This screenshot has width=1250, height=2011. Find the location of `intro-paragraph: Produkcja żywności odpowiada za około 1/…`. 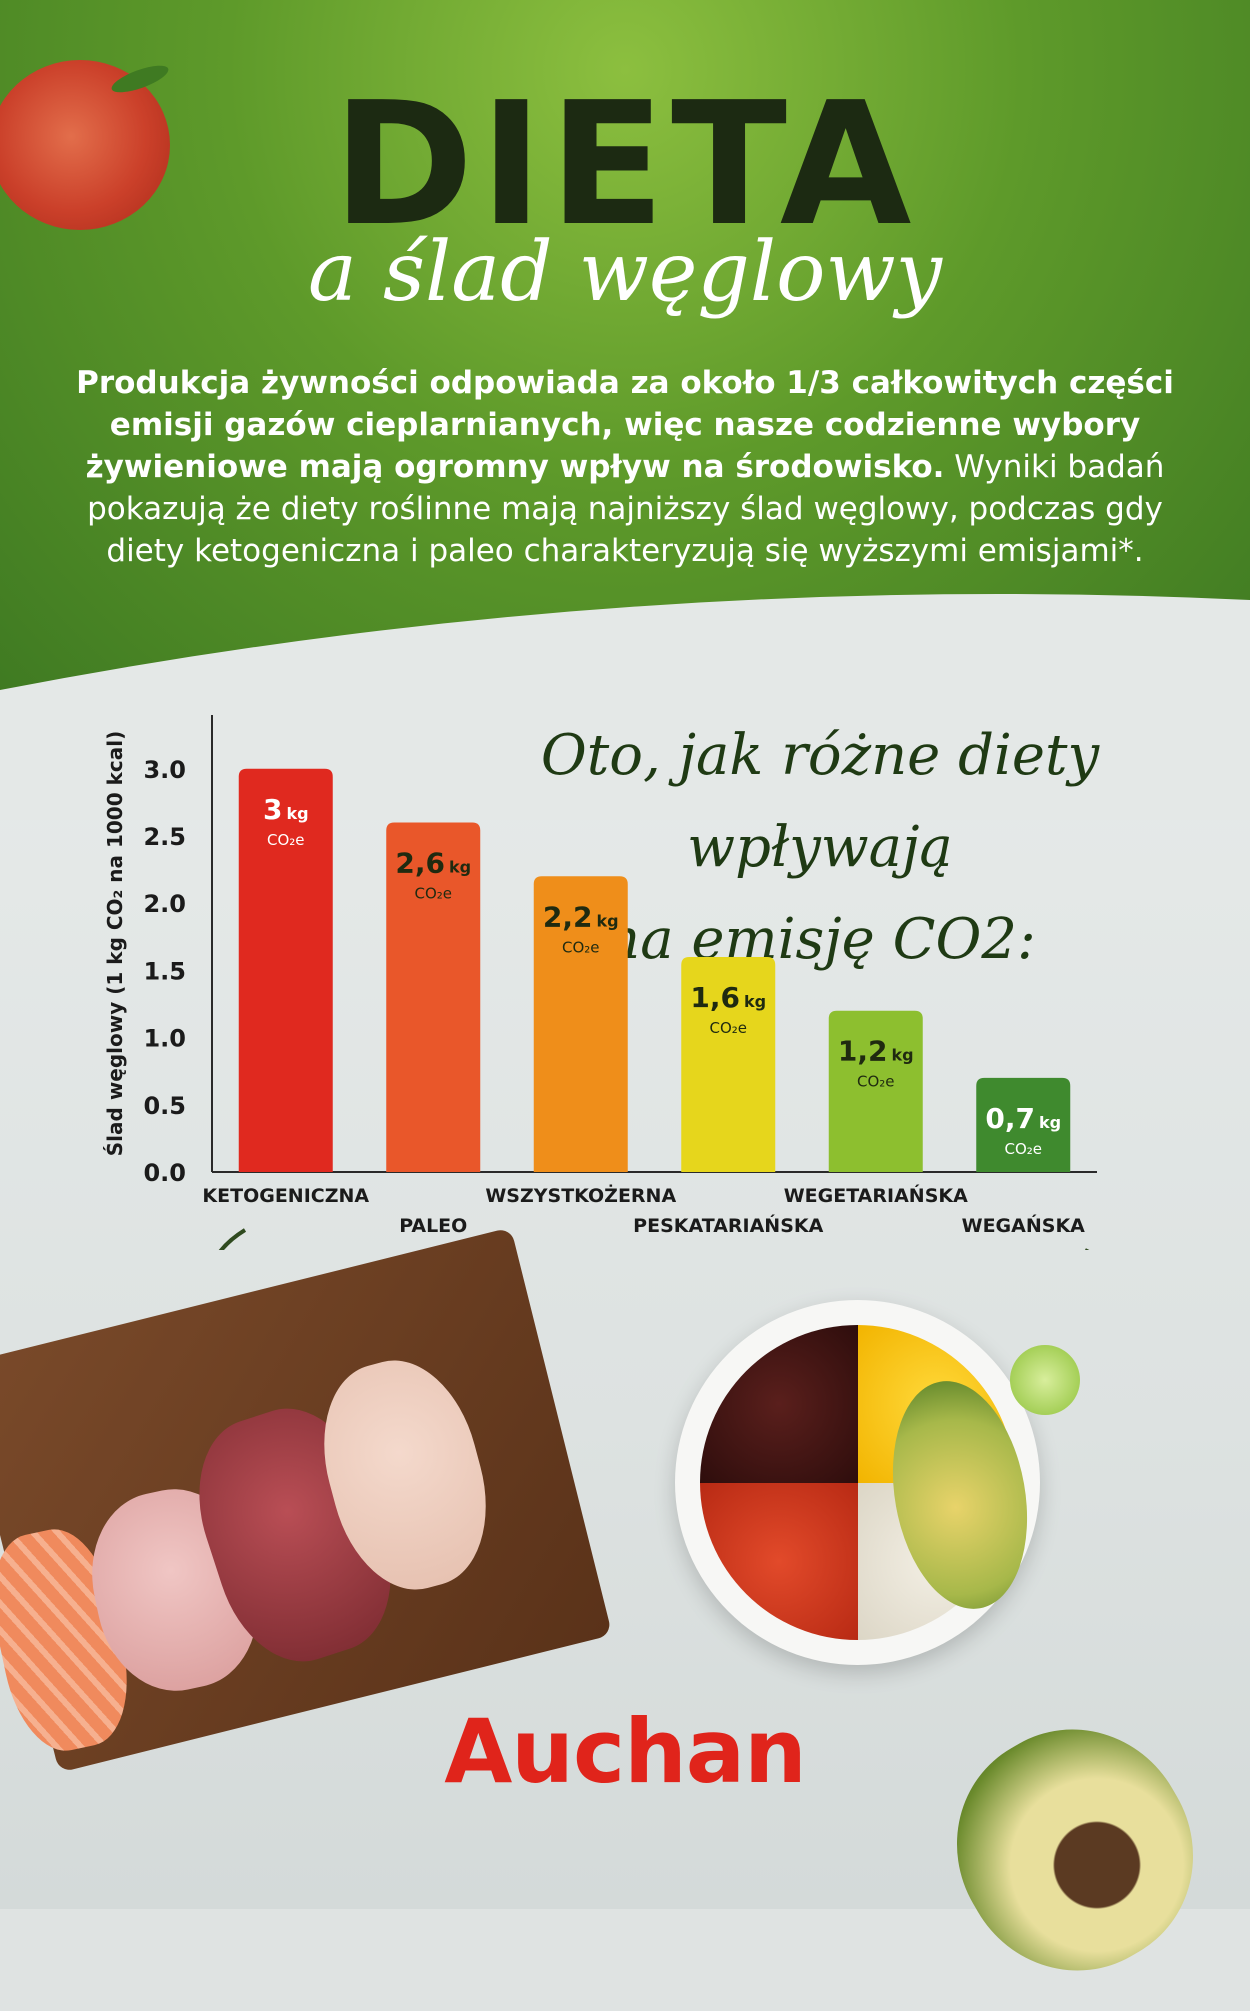

intro-paragraph: Produkcja żywności odpowiada za około 1/… is located at coordinates (625, 467).